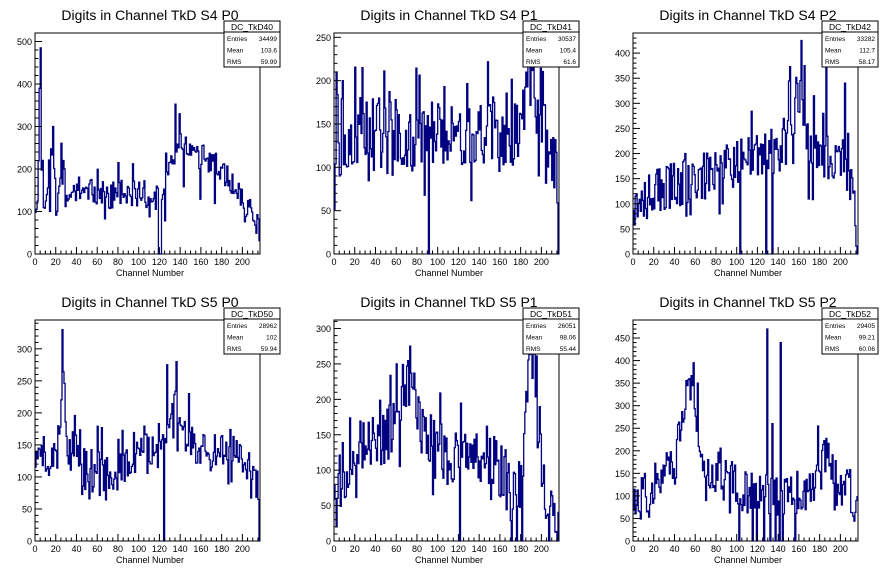 This screenshot has width=896, height=574. What do you see at coordinates (622, 339) in the screenshot?
I see `y-tick-label: 450` at bounding box center [622, 339].